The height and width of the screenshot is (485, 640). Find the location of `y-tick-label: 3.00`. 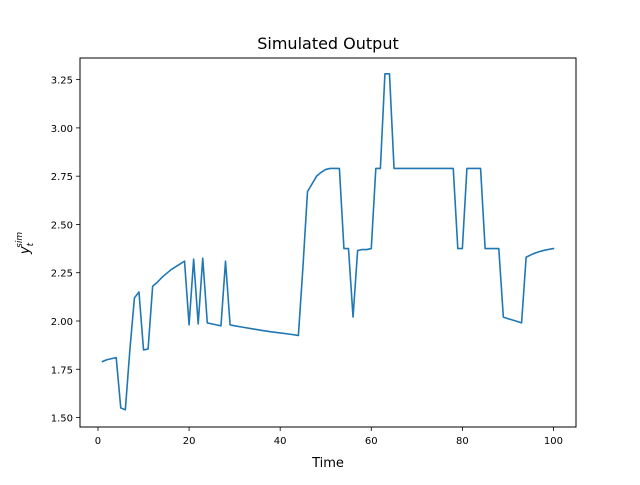

y-tick-label: 3.00 is located at coordinates (62, 129).